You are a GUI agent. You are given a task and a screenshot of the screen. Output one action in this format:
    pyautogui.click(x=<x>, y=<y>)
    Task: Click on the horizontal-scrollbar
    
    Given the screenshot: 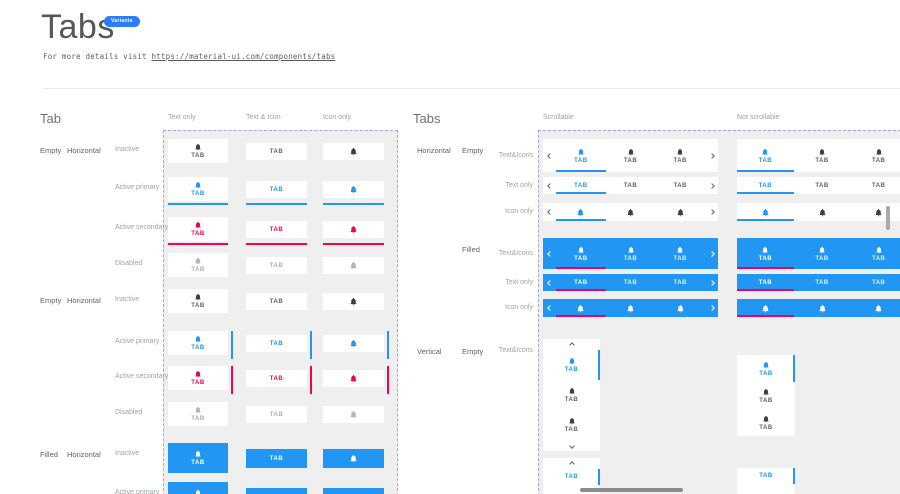 What is the action you would take?
    pyautogui.click(x=631, y=490)
    